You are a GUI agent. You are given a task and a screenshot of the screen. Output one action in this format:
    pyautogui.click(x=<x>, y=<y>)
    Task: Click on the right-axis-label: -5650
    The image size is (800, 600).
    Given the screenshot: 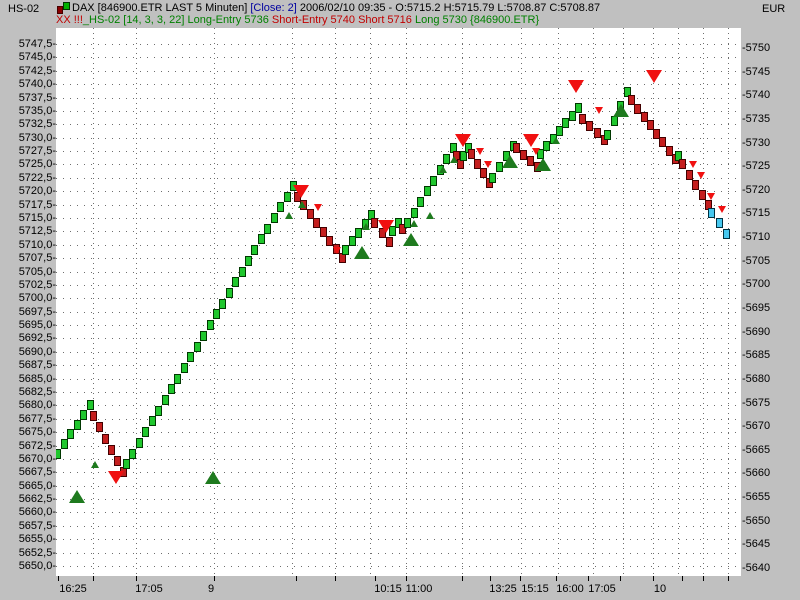 What is the action you would take?
    pyautogui.click(x=756, y=521)
    